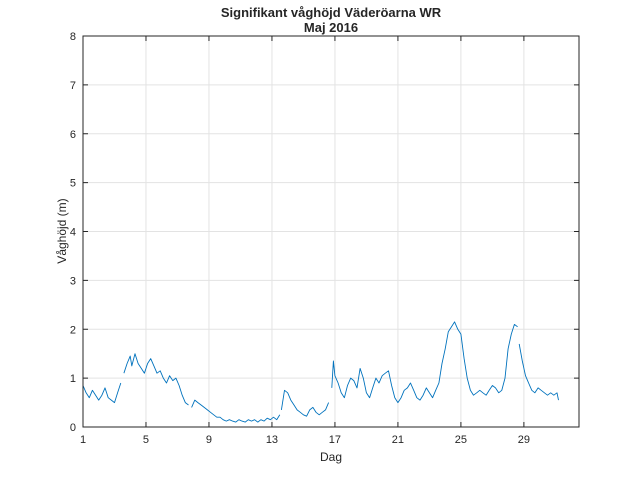 The width and height of the screenshot is (640, 480). What do you see at coordinates (73, 184) in the screenshot?
I see `y-tick-label: 5` at bounding box center [73, 184].